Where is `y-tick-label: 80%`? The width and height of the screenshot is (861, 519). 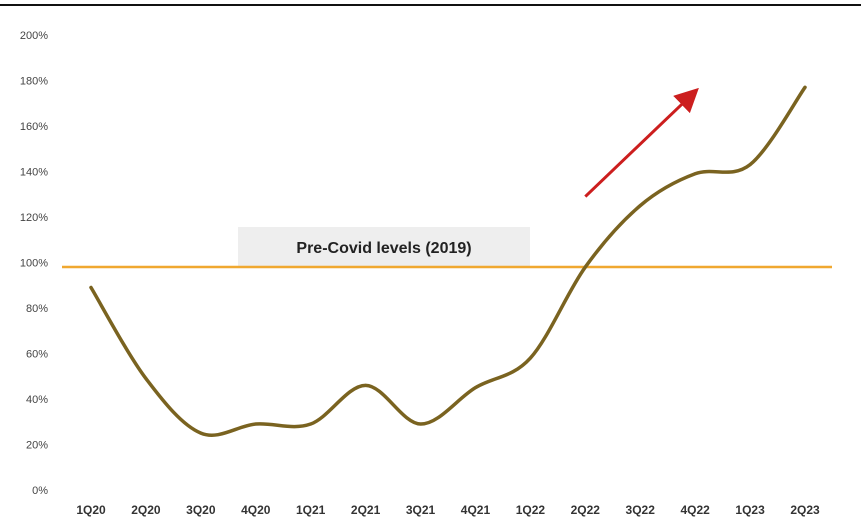
y-tick-label: 80% is located at coordinates (37, 309).